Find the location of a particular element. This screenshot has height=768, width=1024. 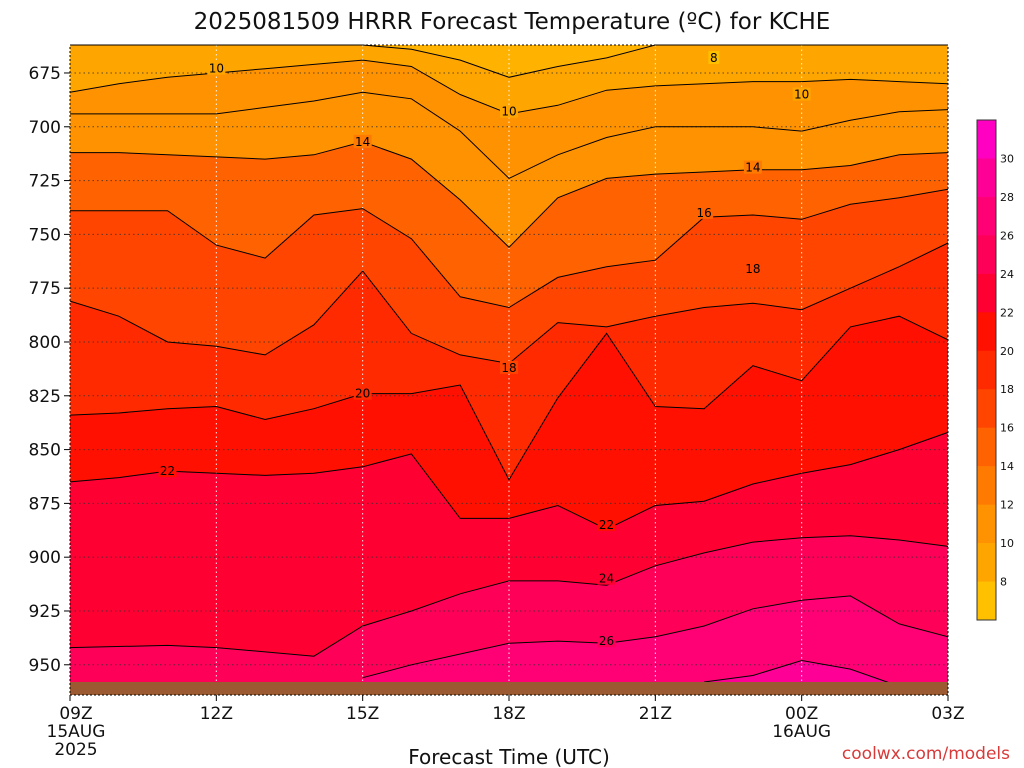

fill-warm-pocket is located at coordinates (802, 673).